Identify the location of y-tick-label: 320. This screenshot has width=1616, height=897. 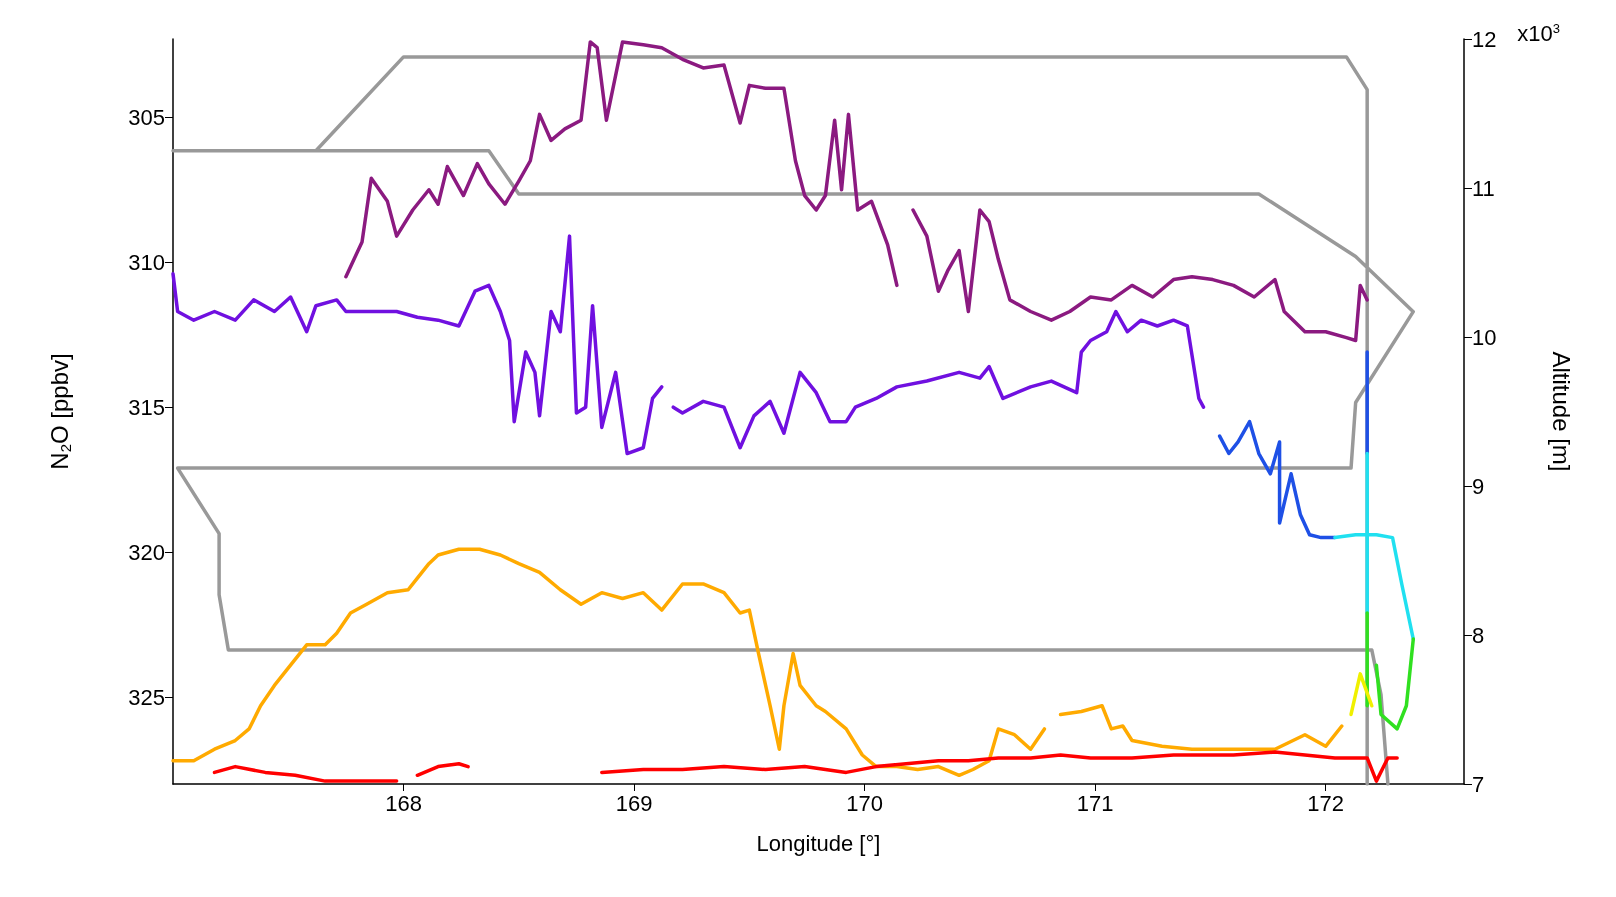
(146, 552).